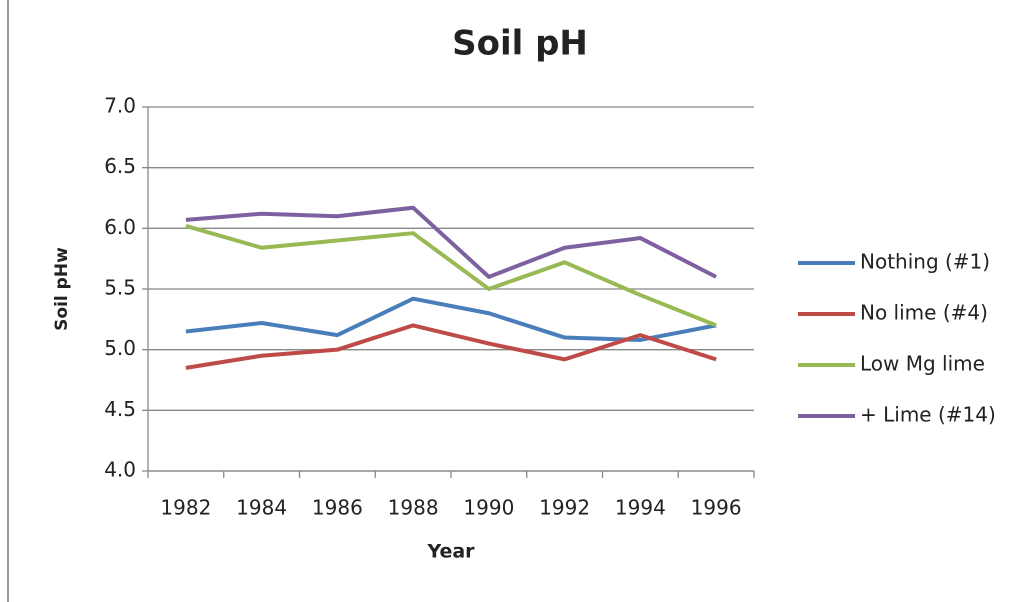 The width and height of the screenshot is (1030, 602). What do you see at coordinates (564, 508) in the screenshot?
I see `x-tick-label: 1992` at bounding box center [564, 508].